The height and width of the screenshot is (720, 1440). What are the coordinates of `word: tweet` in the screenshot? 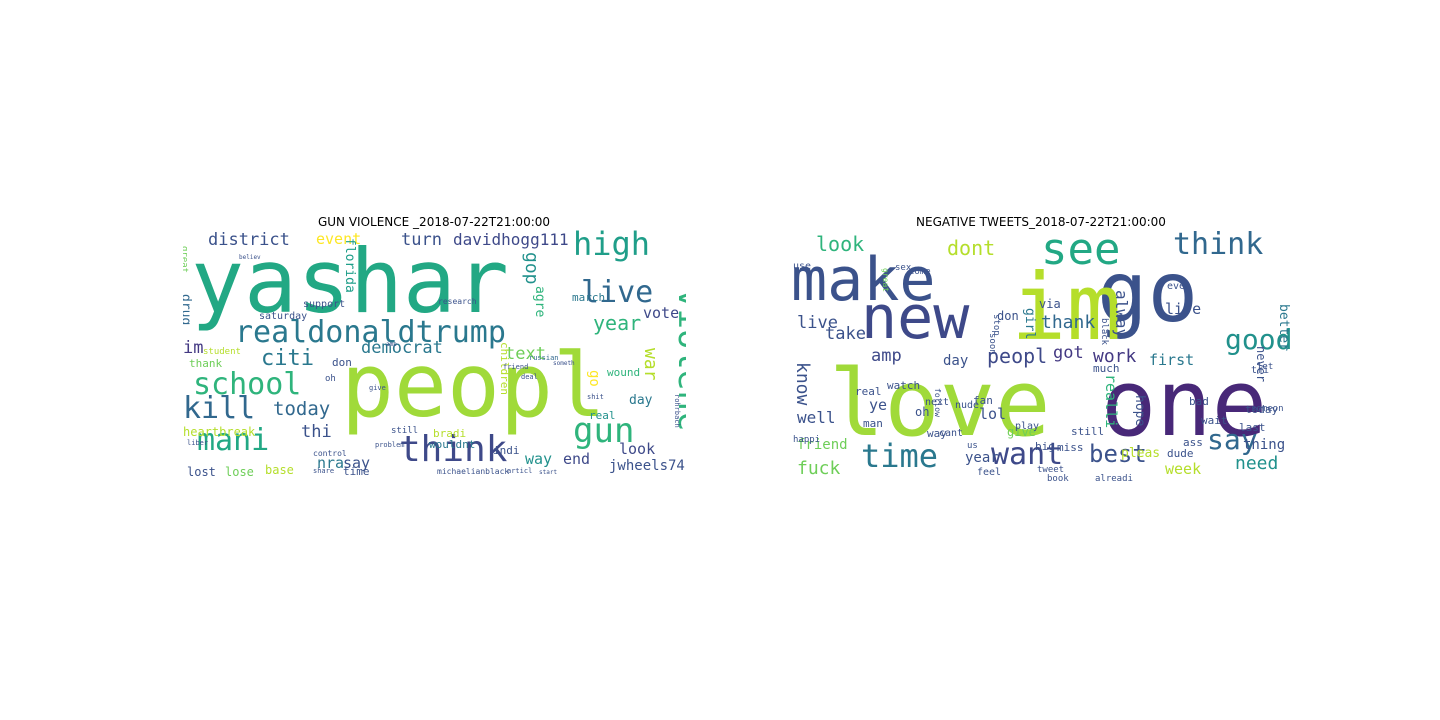 It's located at (1051, 470).